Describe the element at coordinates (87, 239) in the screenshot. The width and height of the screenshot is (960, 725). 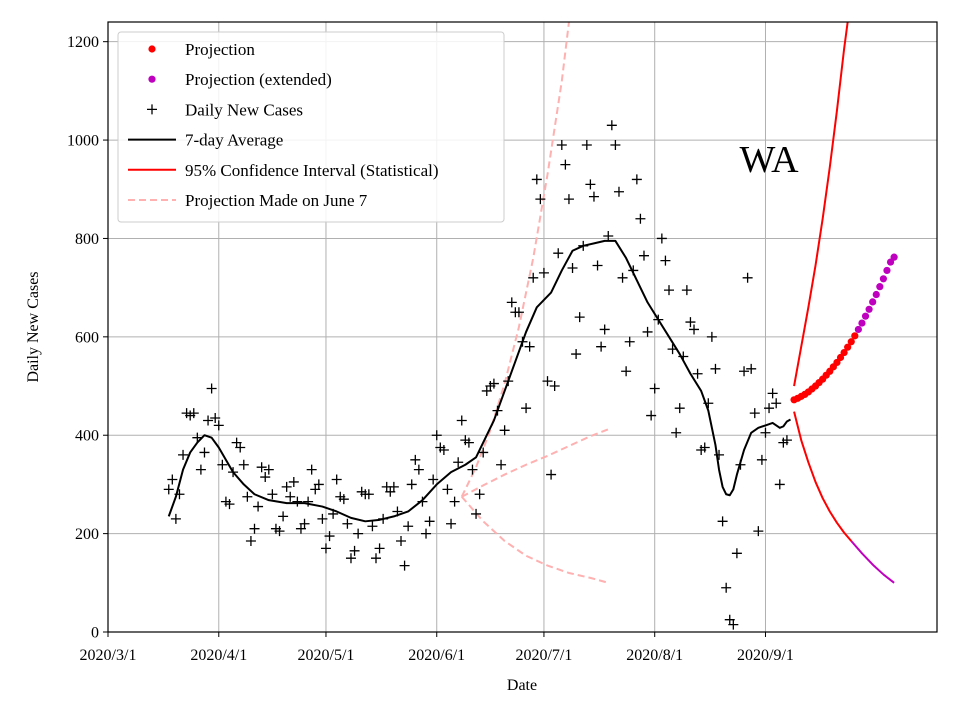
I see `y-tick-label: 800` at that location.